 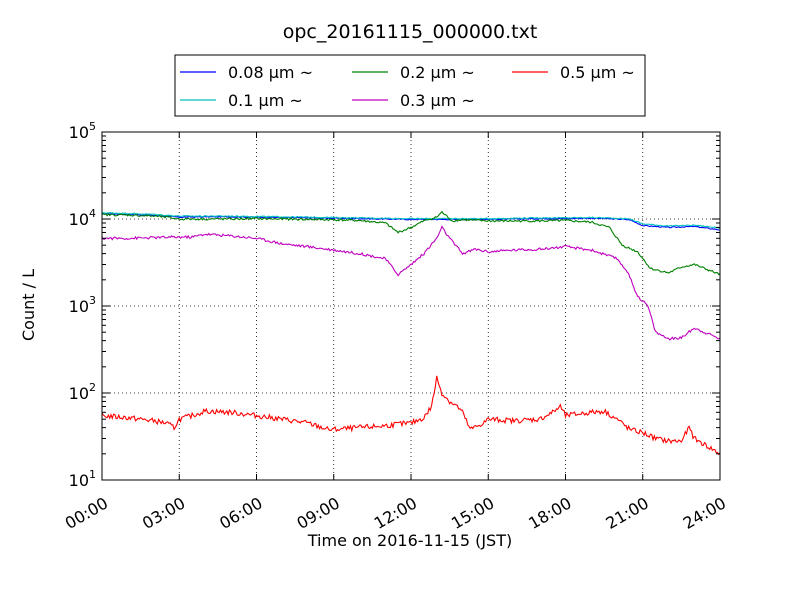 I want to click on y-axis-label: Count / L, so click(x=28, y=305).